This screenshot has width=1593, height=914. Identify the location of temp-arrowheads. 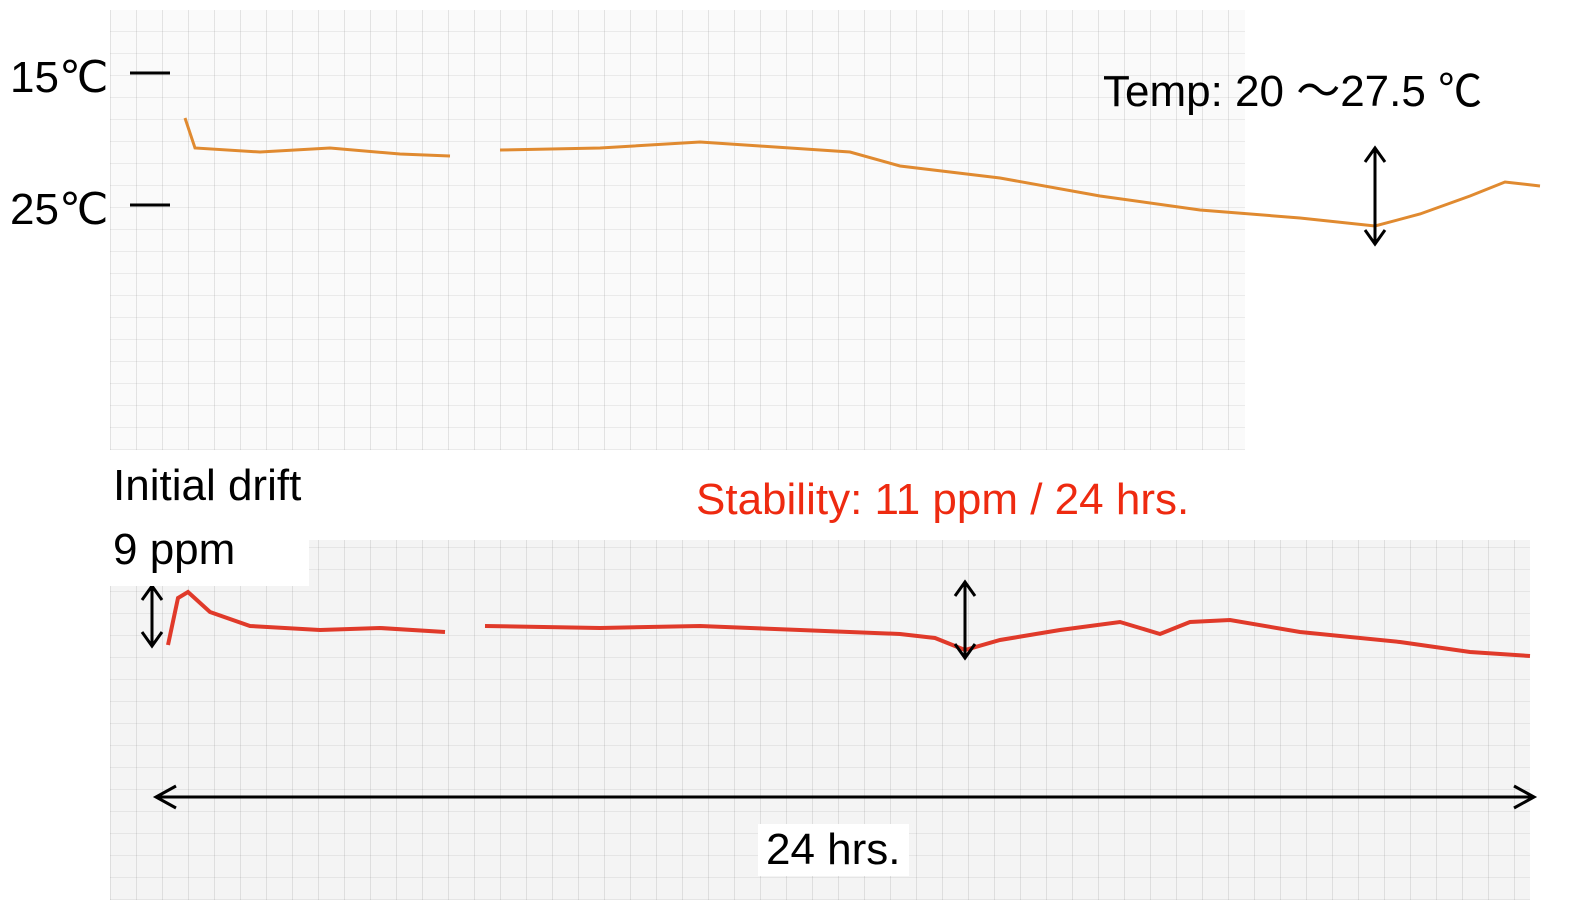
(1375, 196).